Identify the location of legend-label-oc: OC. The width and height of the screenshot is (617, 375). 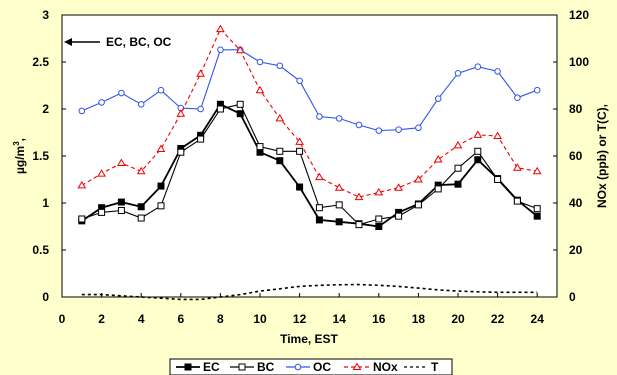
(322, 367).